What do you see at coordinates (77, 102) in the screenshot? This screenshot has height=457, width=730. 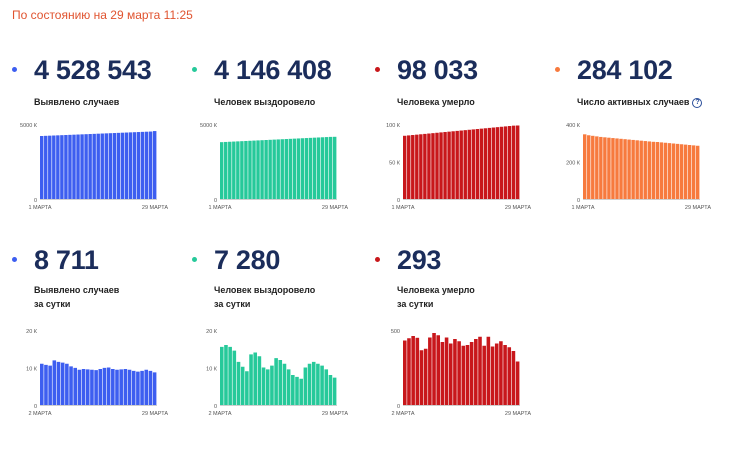 I see `stat-label: Выявлено случаев` at bounding box center [77, 102].